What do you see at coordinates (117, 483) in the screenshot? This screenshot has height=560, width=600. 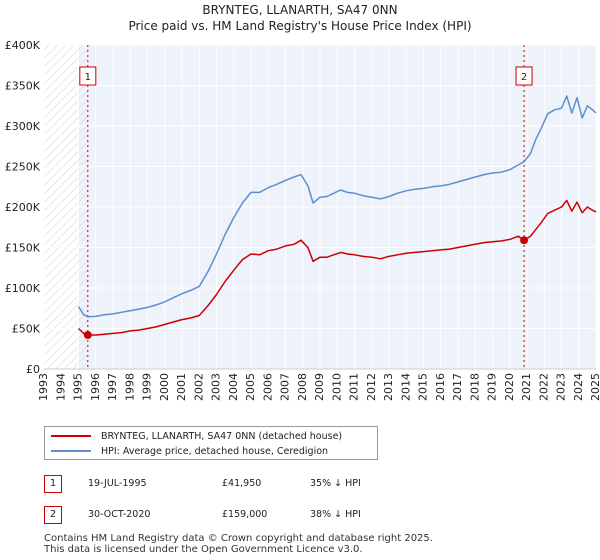 I see `transaction-date: 19-JUL-1995` at bounding box center [117, 483].